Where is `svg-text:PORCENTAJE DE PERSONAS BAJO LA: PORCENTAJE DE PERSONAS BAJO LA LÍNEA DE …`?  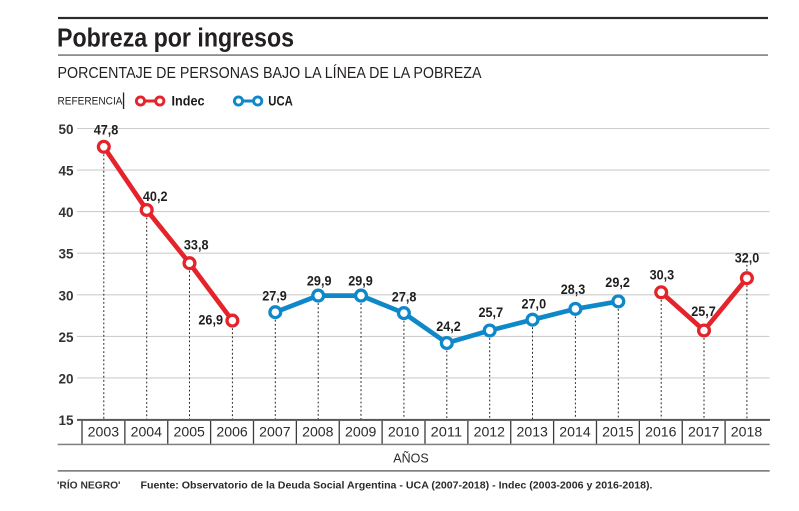 svg-text:PORCENTAJE DE PERSONAS BAJO LA: PORCENTAJE DE PERSONAS BAJO LA LÍNEA DE … is located at coordinates (270, 73).